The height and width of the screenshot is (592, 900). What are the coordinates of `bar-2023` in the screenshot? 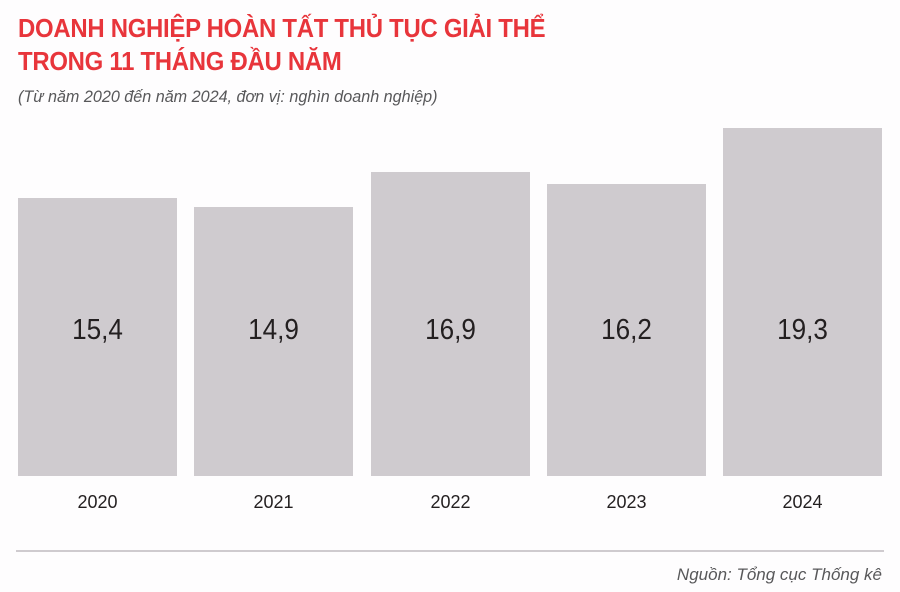 It's located at (626, 330).